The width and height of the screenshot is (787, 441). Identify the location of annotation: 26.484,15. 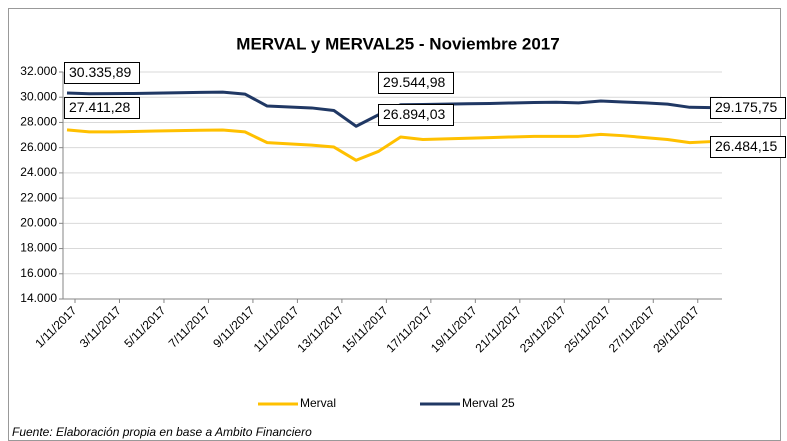
(746, 146).